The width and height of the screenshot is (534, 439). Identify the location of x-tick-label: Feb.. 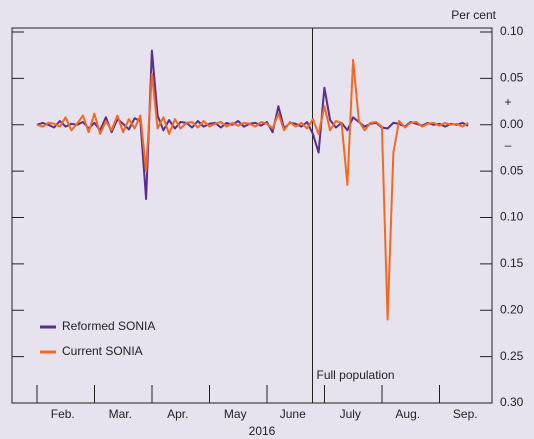
(63, 414).